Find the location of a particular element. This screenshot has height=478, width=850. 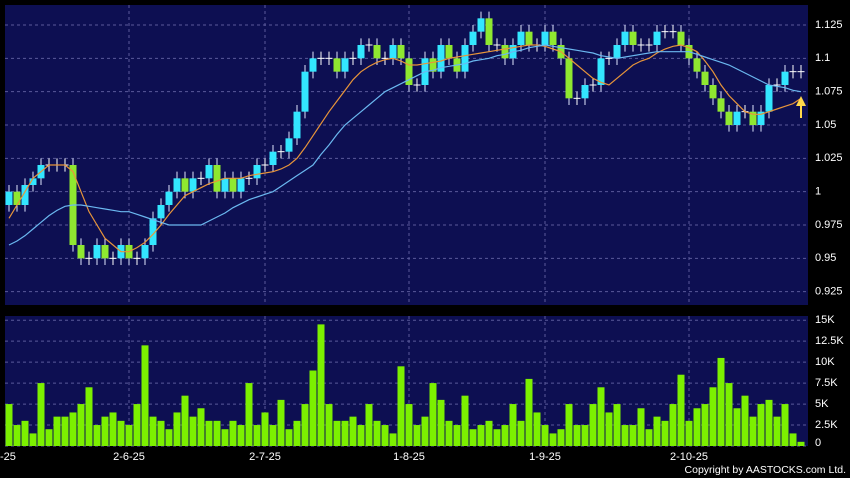

x-tick-label: 2-10-25 is located at coordinates (689, 457).